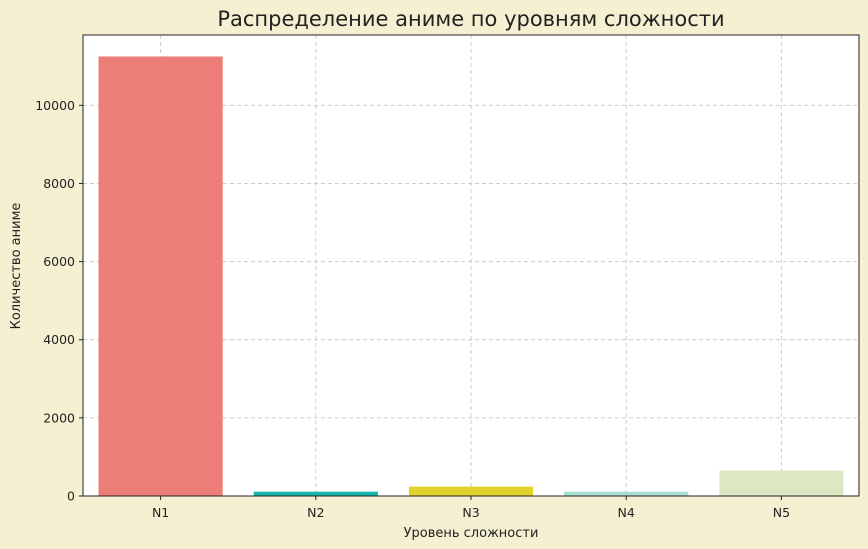 The height and width of the screenshot is (549, 868). Describe the element at coordinates (470, 512) in the screenshot. I see `x-tick-label: N3` at that location.